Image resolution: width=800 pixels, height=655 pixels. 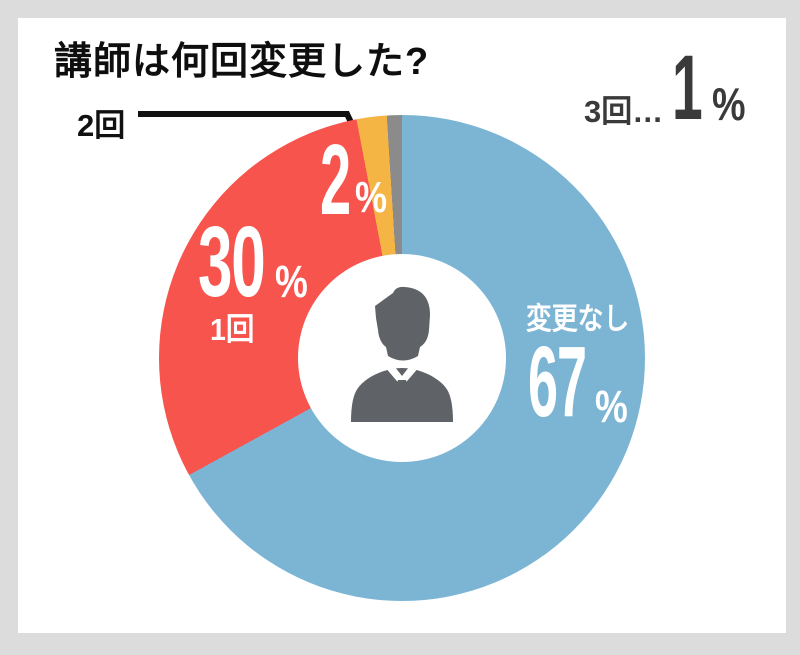 I want to click on donut-center, so click(x=402, y=358).